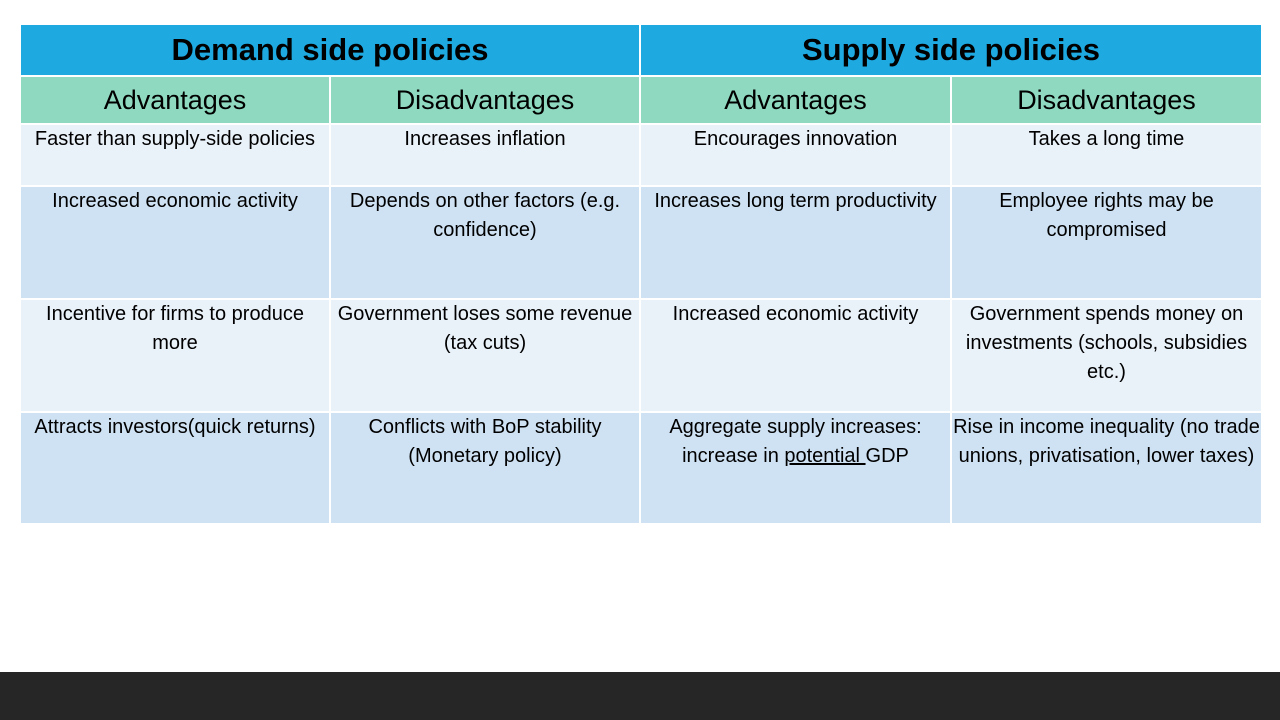  I want to click on demand-side-header: Demand side policies, so click(330, 50).